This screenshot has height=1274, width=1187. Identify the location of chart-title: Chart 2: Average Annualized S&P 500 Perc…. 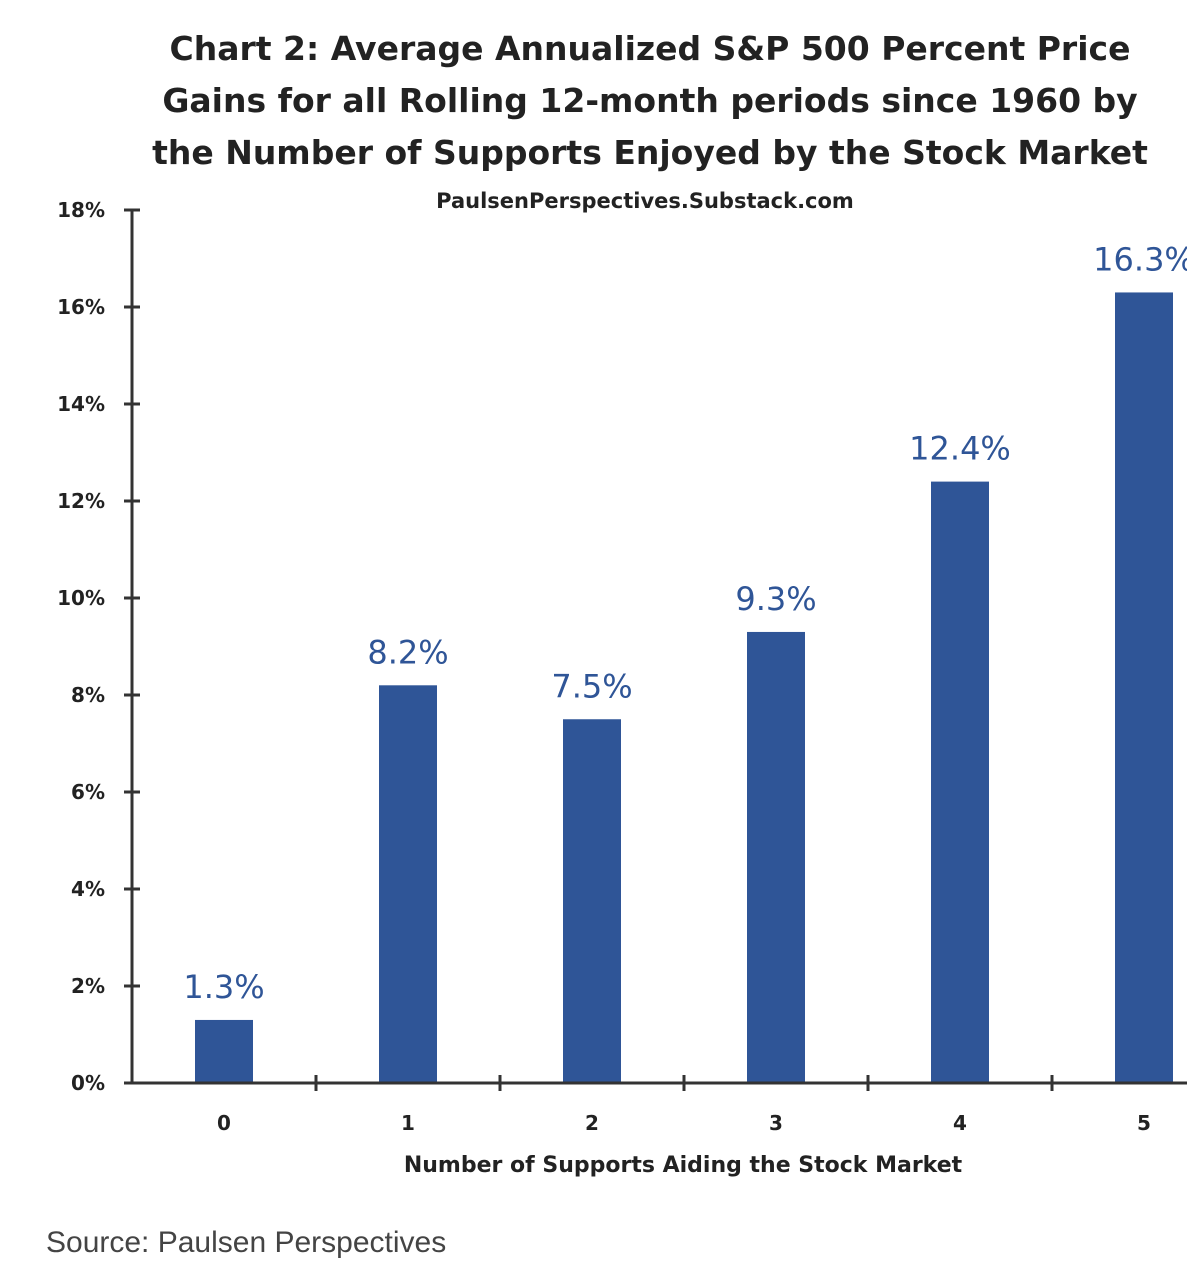
(650, 100).